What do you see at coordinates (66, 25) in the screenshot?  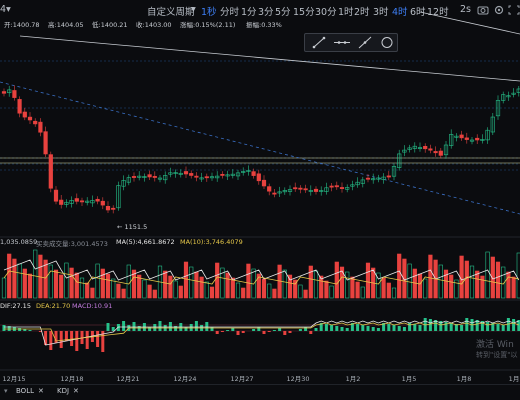 I see `high-value: 高:1404.05` at bounding box center [66, 25].